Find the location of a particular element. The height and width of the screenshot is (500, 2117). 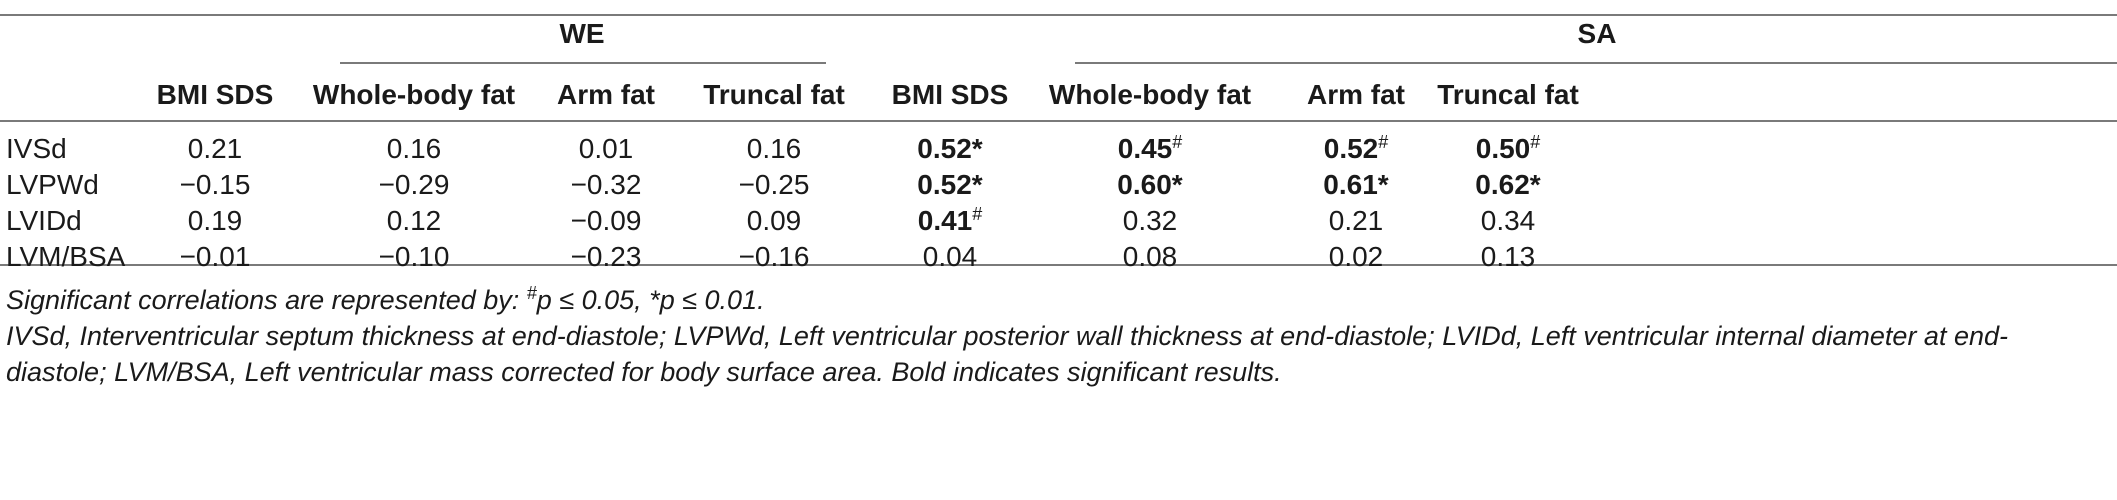

cell-value: 0.08 is located at coordinates (1150, 256).